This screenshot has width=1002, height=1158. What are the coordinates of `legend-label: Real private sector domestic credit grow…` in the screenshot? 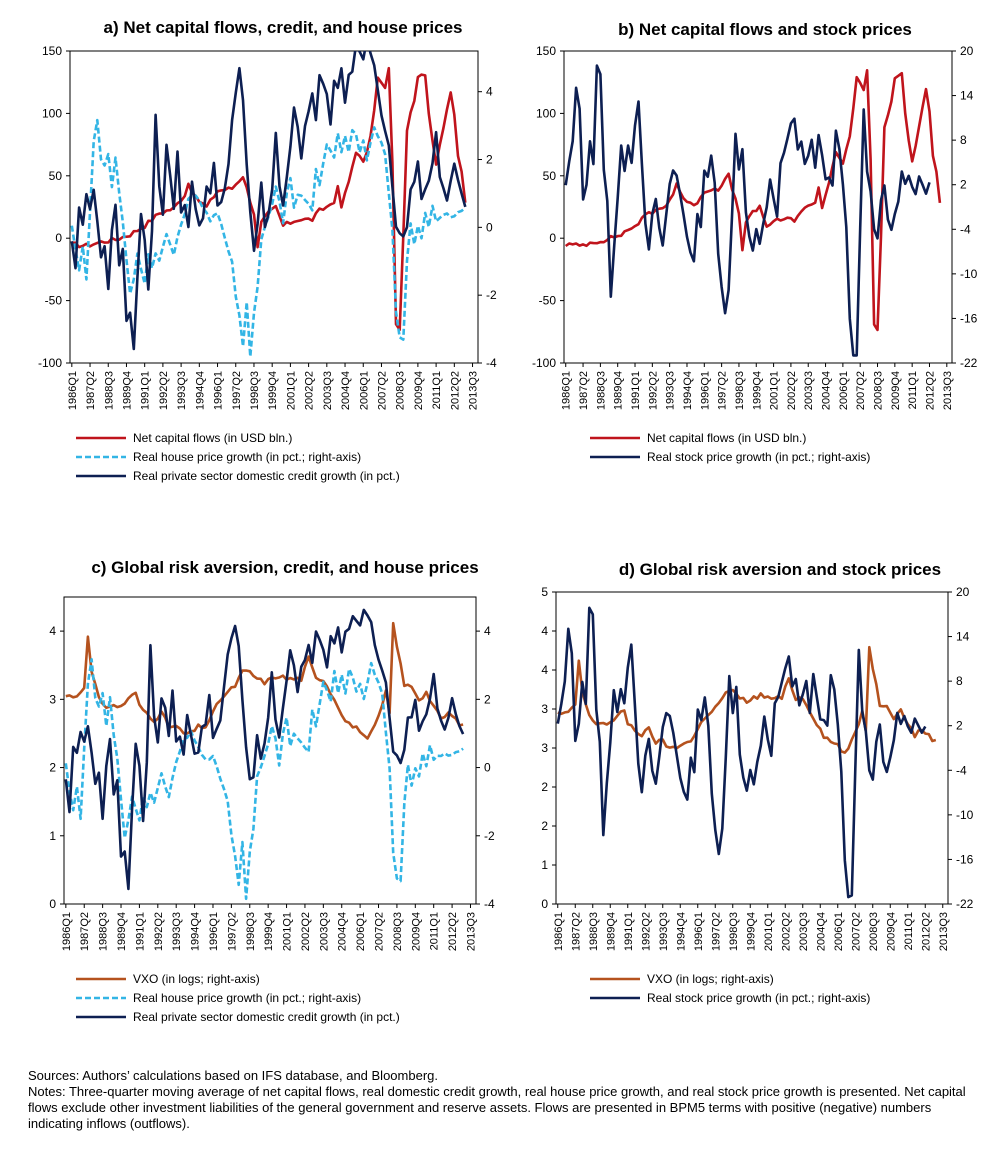 It's located at (266, 1017).